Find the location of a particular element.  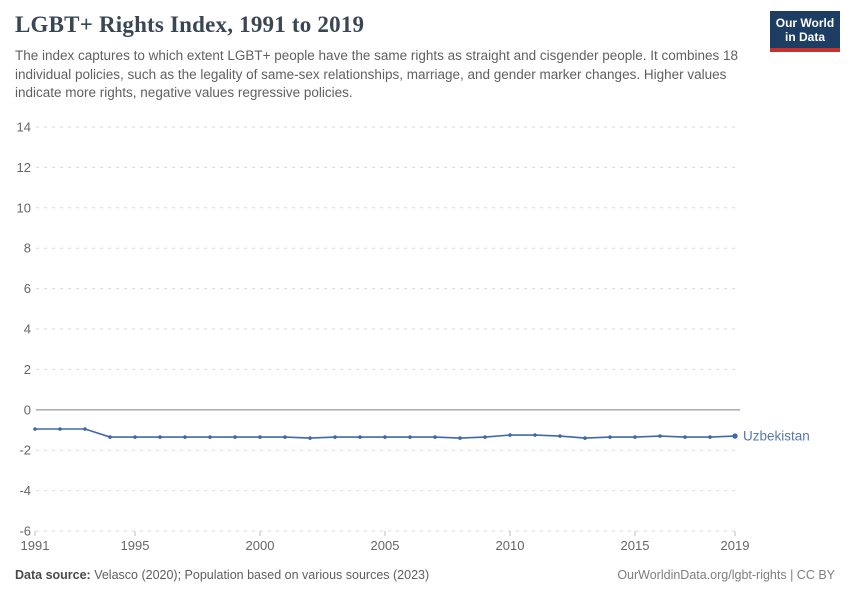

y-axis-tick-label: 6 is located at coordinates (27, 288).